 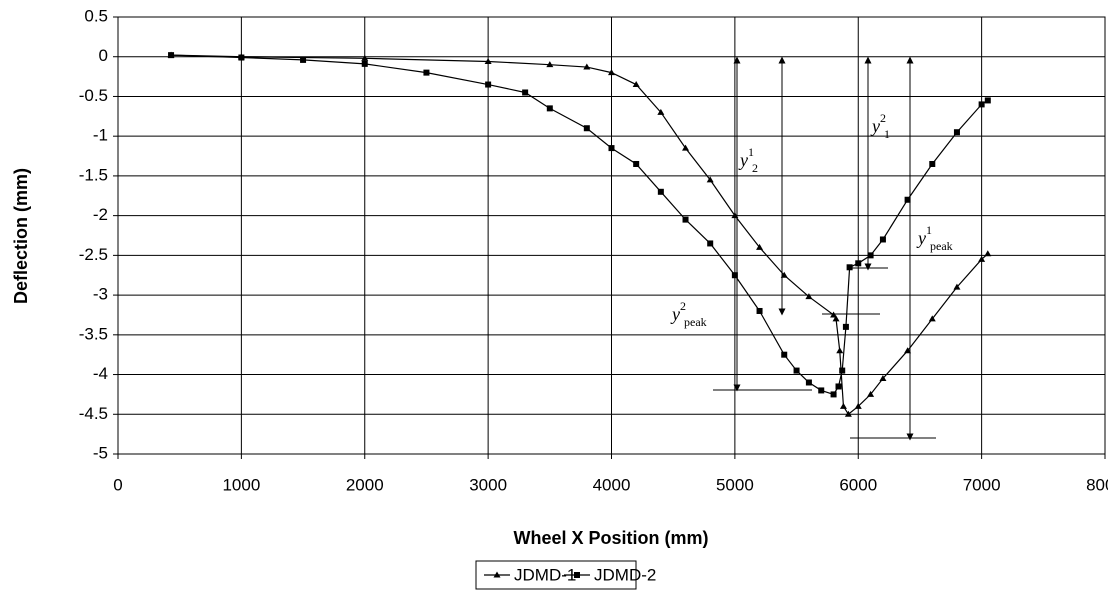 I want to click on annotation-sub: 1, so click(x=887, y=134).